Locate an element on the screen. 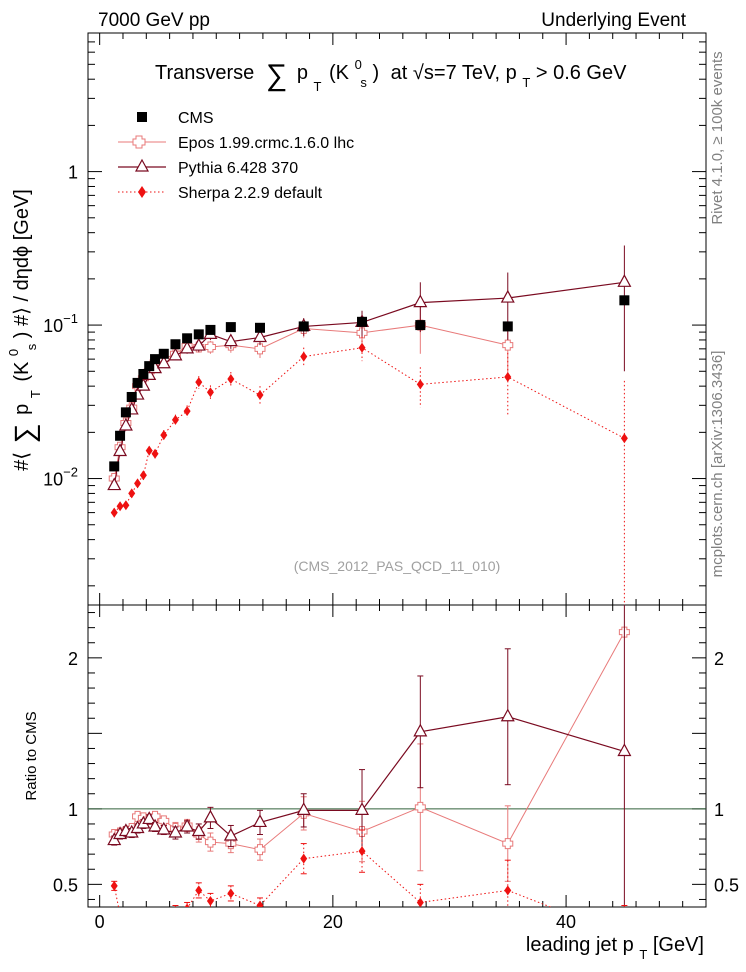  y-axis-label: #⟨ ∑ p T (K 0 s ) #⟩ / dηdϕ [GeV] is located at coordinates (23, 330).